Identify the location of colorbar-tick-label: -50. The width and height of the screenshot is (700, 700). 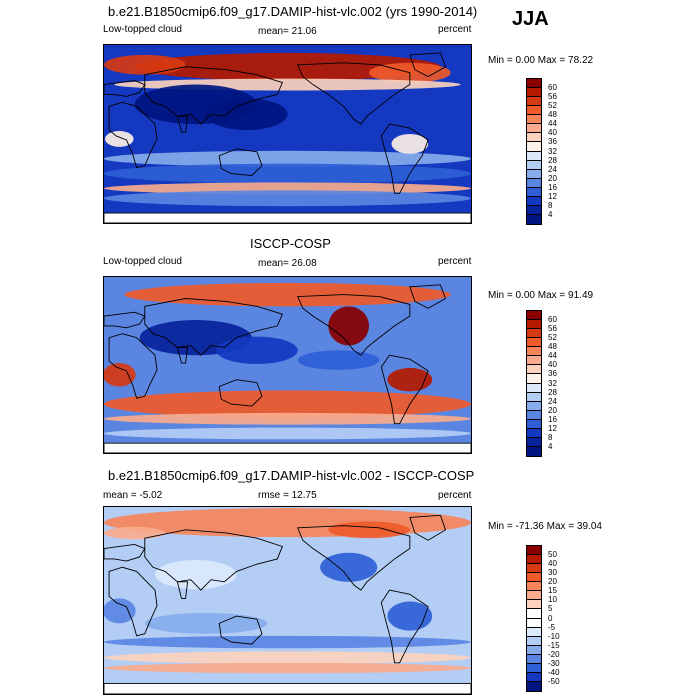
(554, 681).